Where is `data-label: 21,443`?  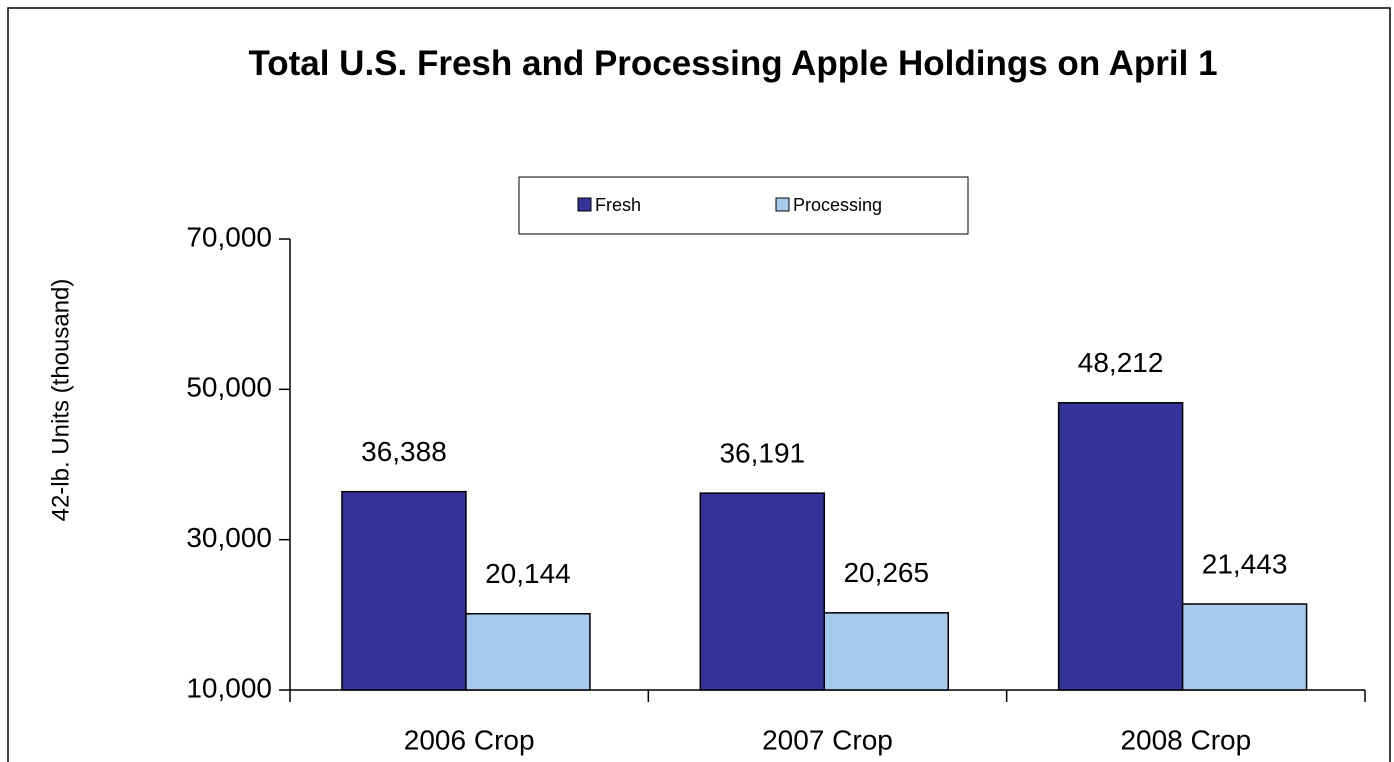
data-label: 21,443 is located at coordinates (1245, 563).